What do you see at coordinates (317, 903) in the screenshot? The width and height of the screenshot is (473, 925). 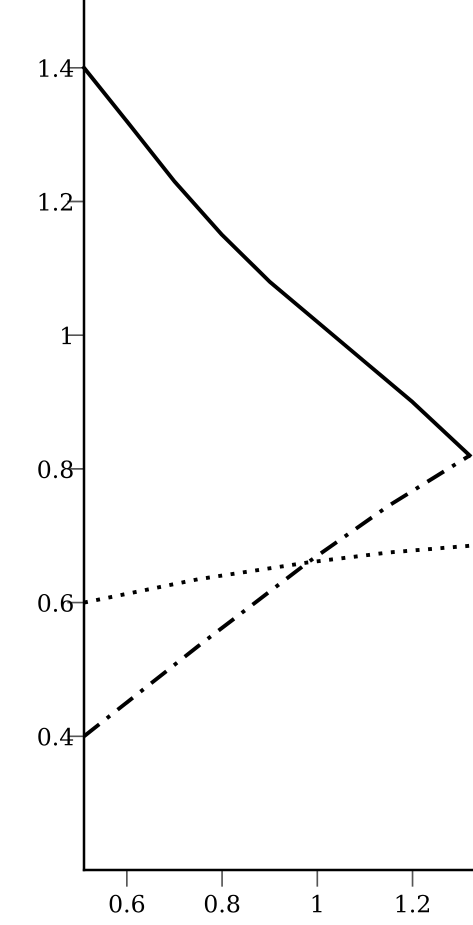 I see `x-tick-label: 1` at bounding box center [317, 903].